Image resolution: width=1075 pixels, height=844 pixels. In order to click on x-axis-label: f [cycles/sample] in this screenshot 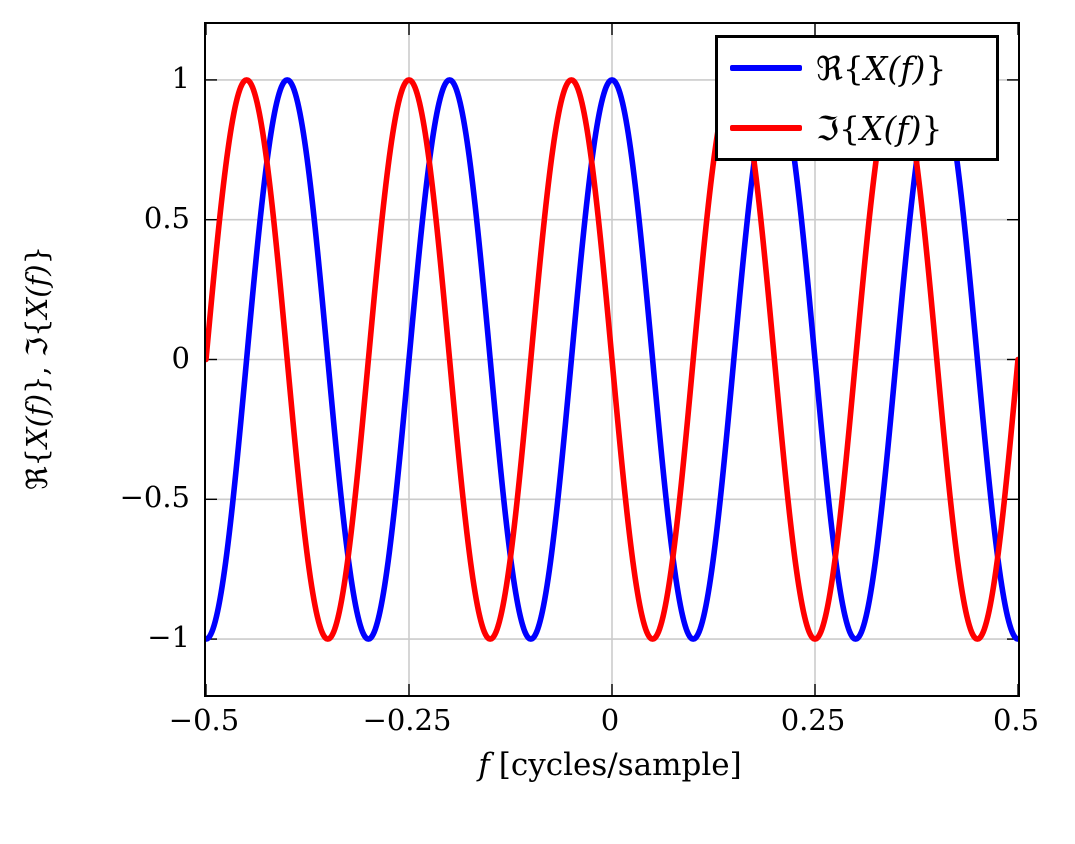, I will do `click(610, 765)`.